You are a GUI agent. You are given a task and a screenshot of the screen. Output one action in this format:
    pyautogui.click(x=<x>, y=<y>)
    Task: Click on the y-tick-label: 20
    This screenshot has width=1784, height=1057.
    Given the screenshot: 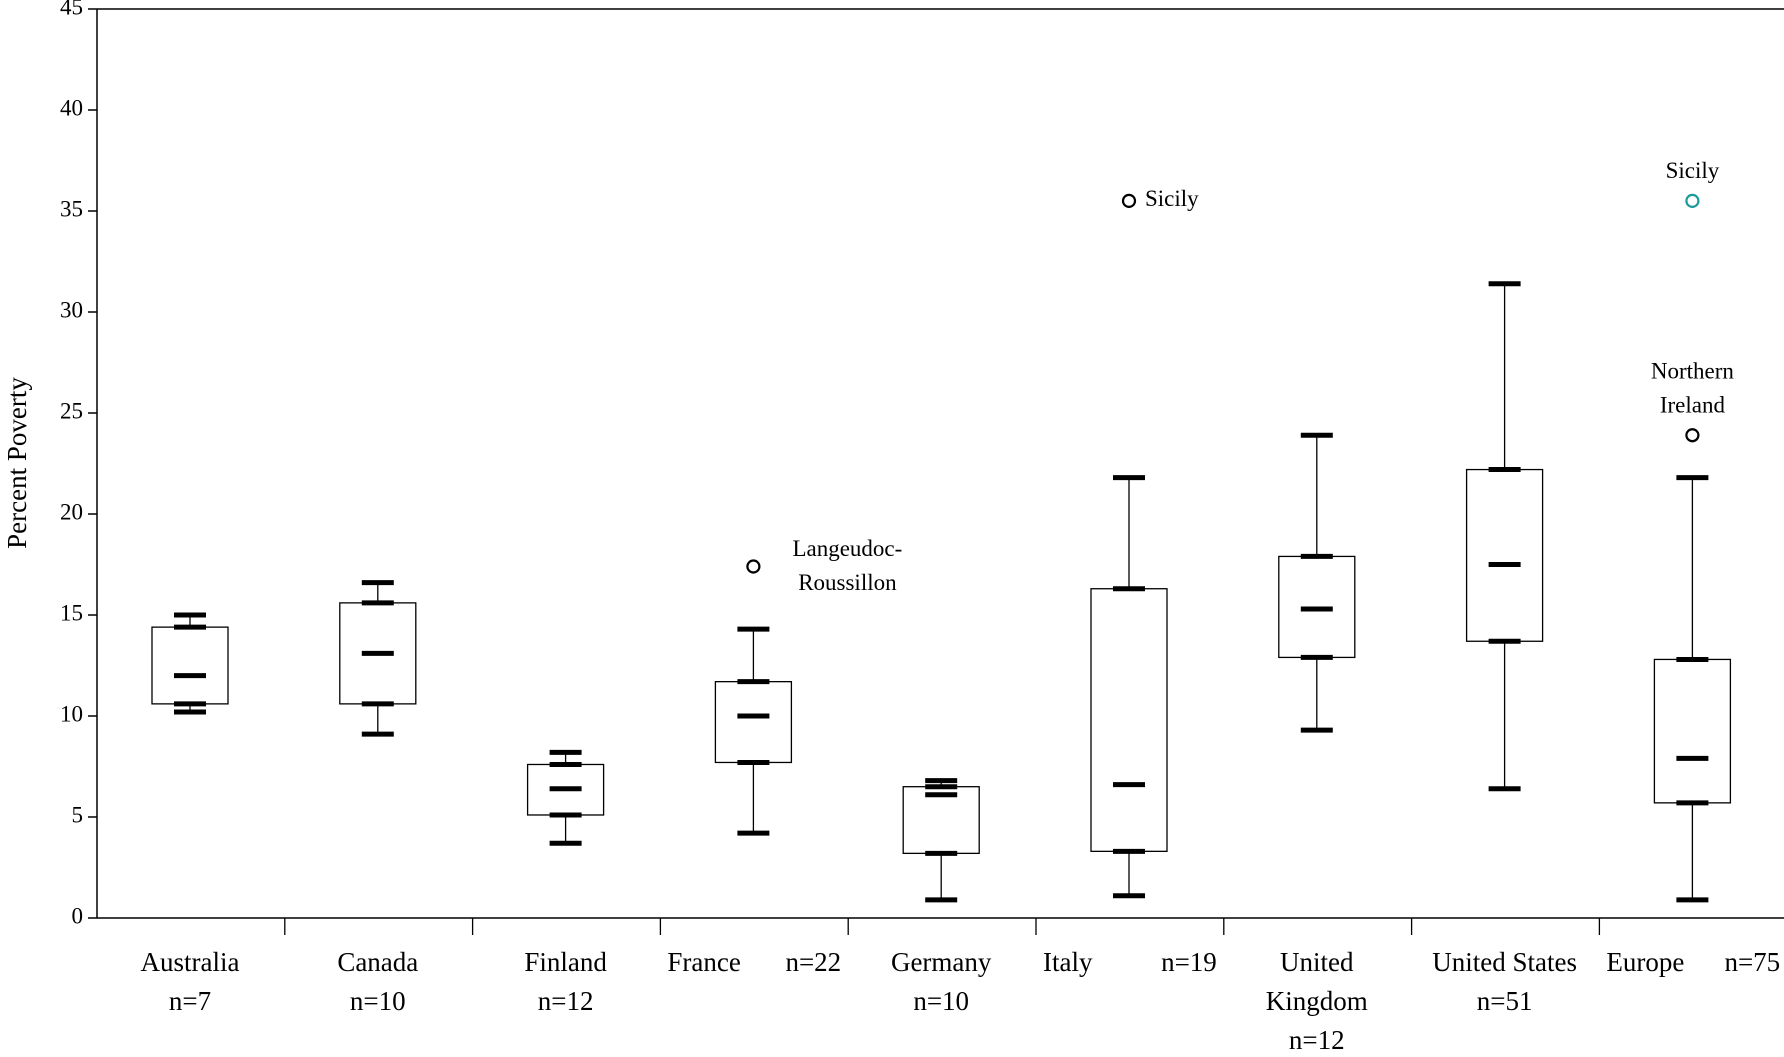 What is the action you would take?
    pyautogui.click(x=71, y=511)
    